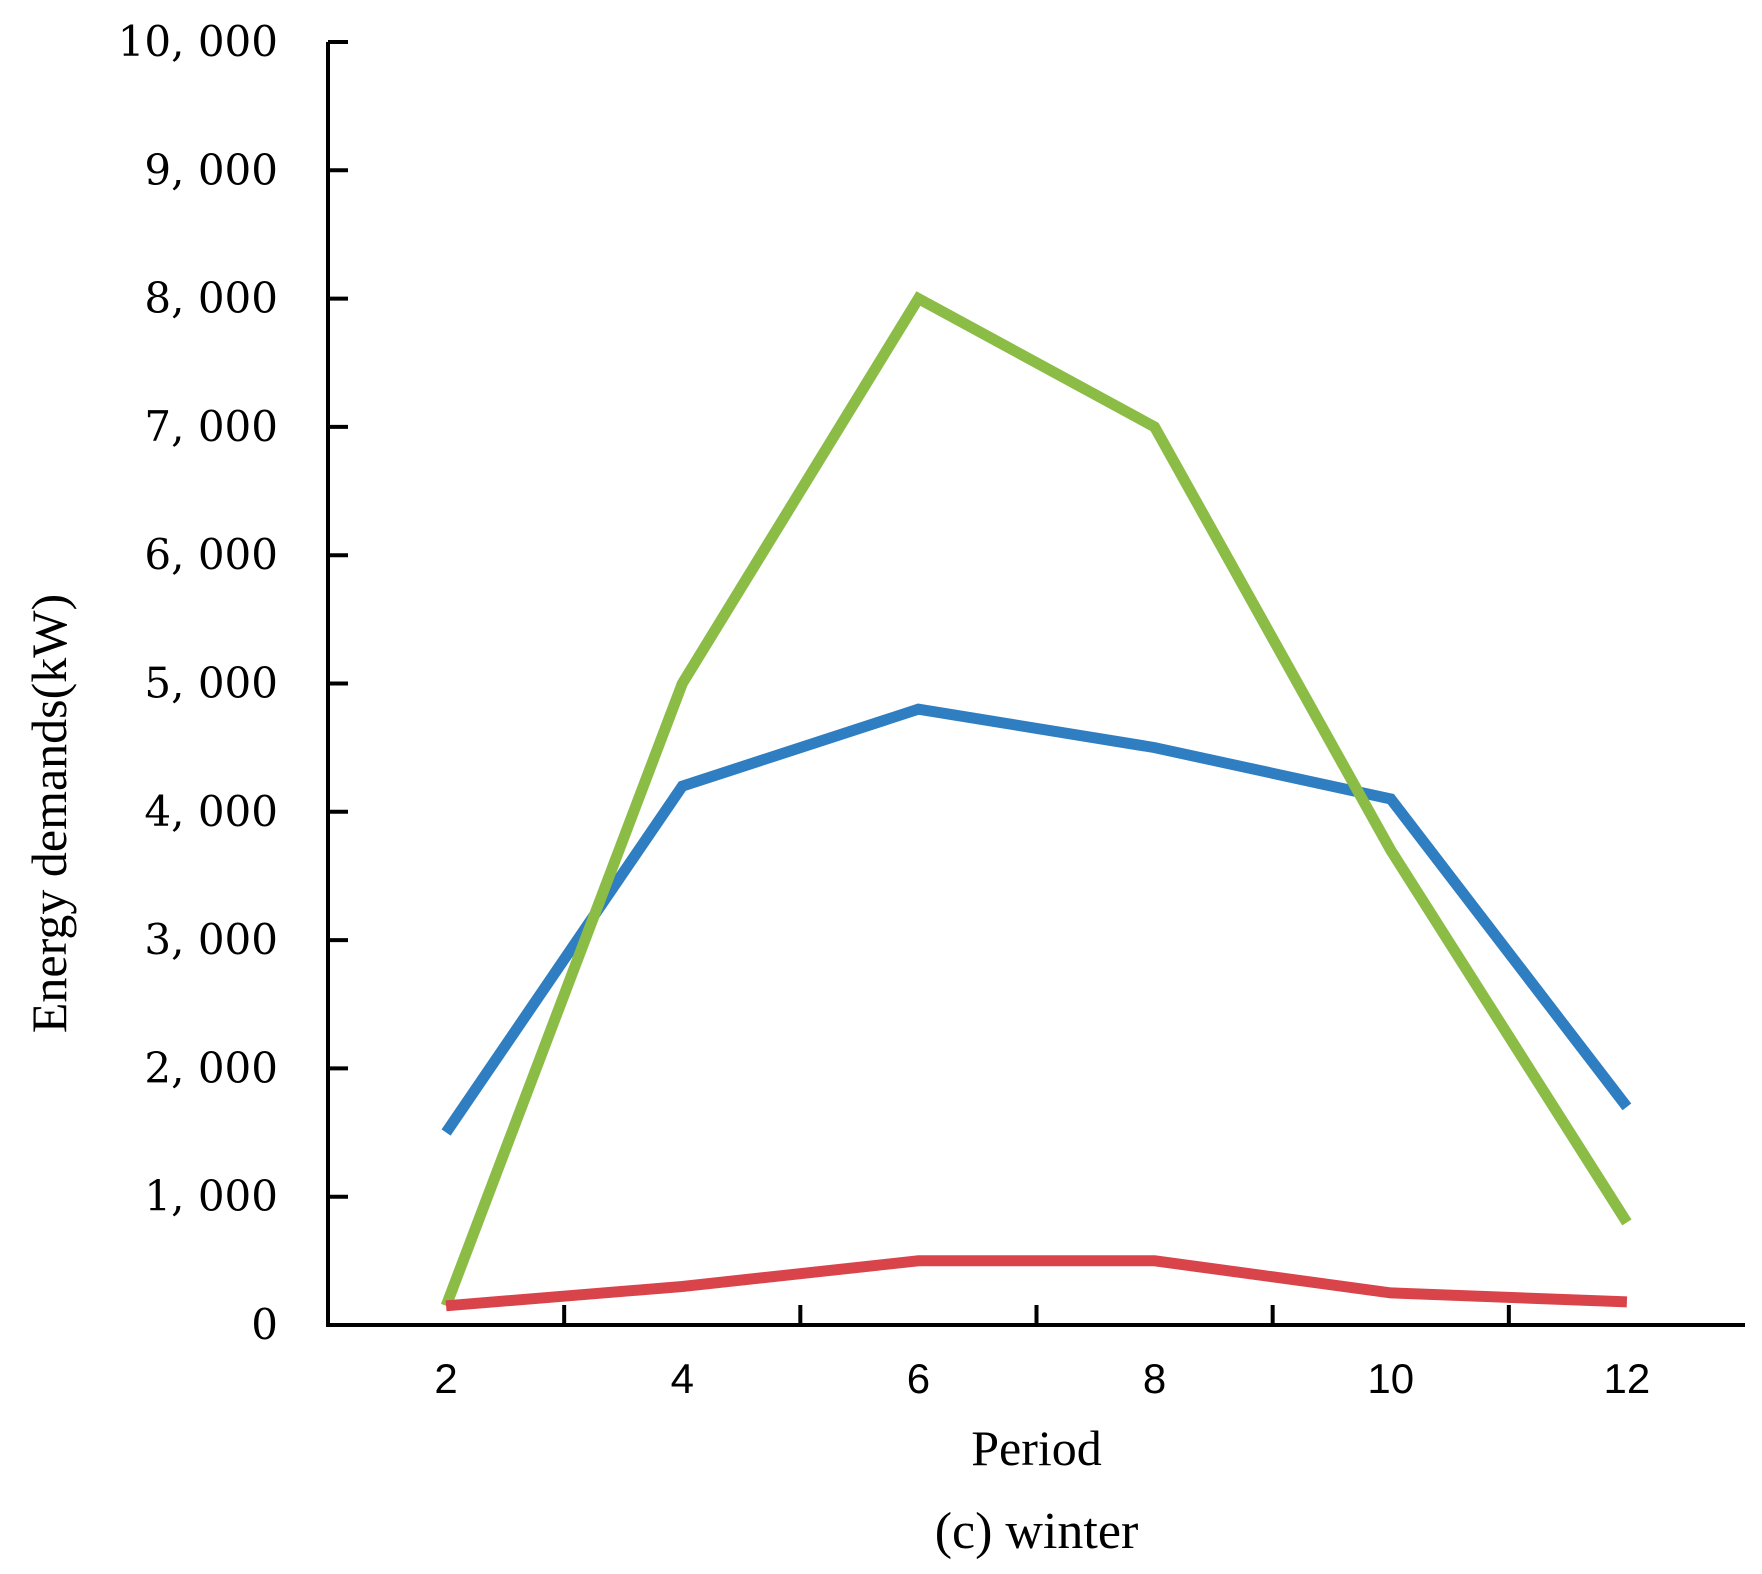  Describe the element at coordinates (264, 1324) in the screenshot. I see `y-tick-label: 0` at that location.